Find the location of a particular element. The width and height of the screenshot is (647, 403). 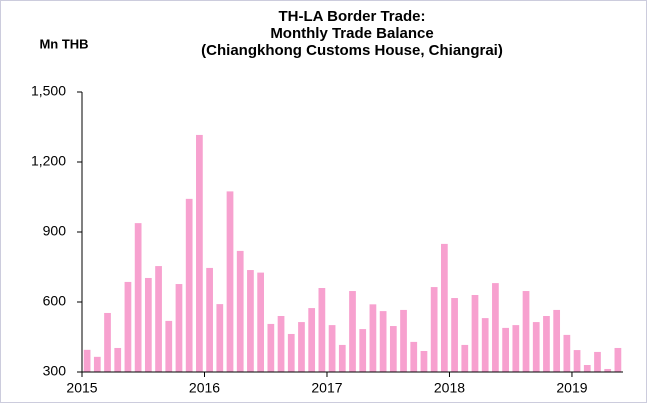

y-tick-label: 1,200 is located at coordinates (48, 161).